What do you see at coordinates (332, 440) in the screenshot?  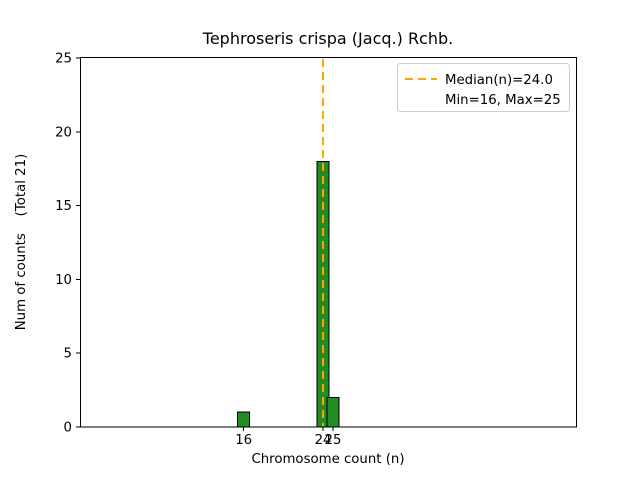 I see `x-tick-label: 25` at bounding box center [332, 440].